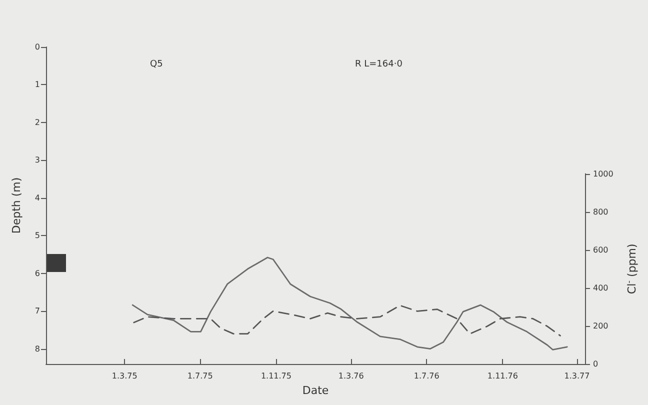 The height and width of the screenshot is (405, 648). Describe the element at coordinates (37, 197) in the screenshot. I see `y-tick-label: 4` at that location.